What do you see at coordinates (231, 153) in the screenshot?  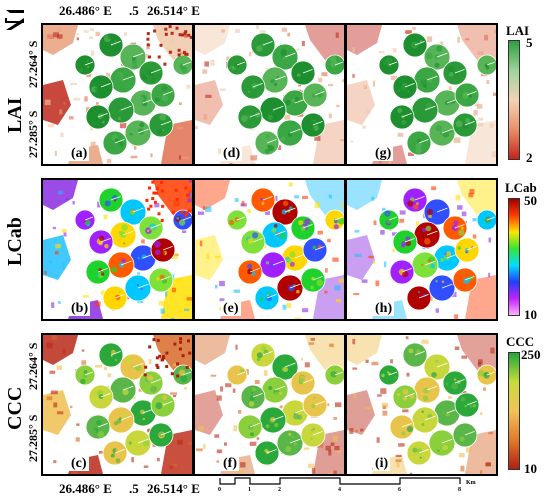 I see `panel-label-d: (d)` at bounding box center [231, 153].